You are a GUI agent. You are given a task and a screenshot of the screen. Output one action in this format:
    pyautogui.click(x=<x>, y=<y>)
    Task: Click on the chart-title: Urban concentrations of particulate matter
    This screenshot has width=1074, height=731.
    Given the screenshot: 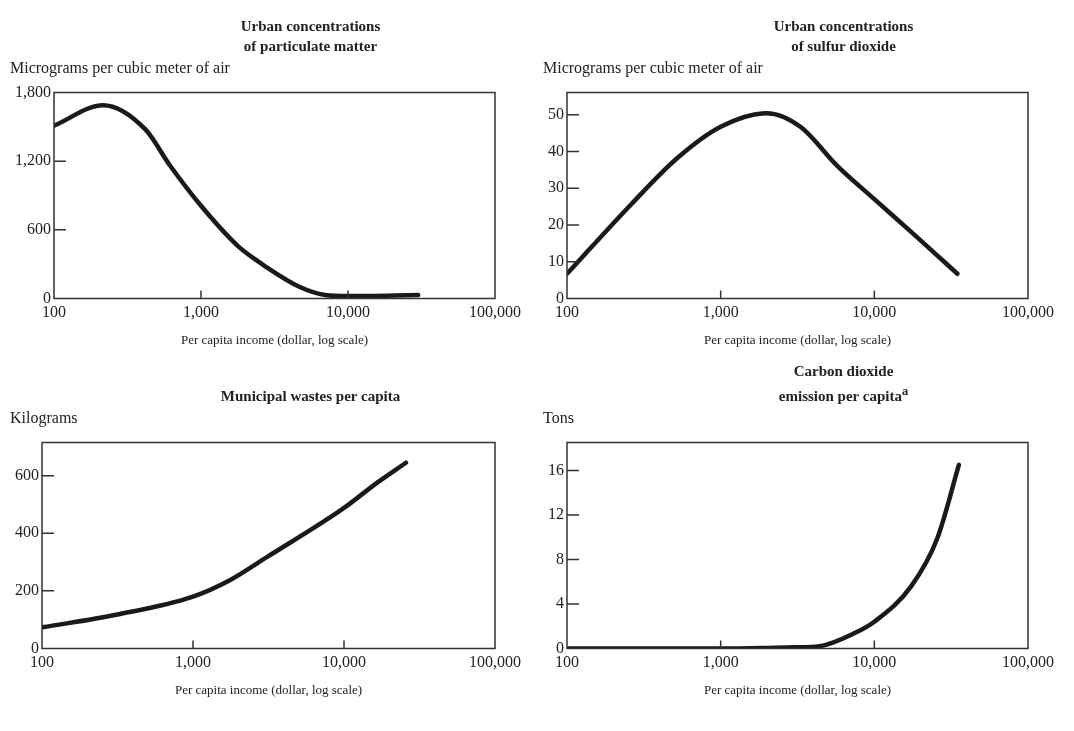 What is the action you would take?
    pyautogui.click(x=310, y=36)
    